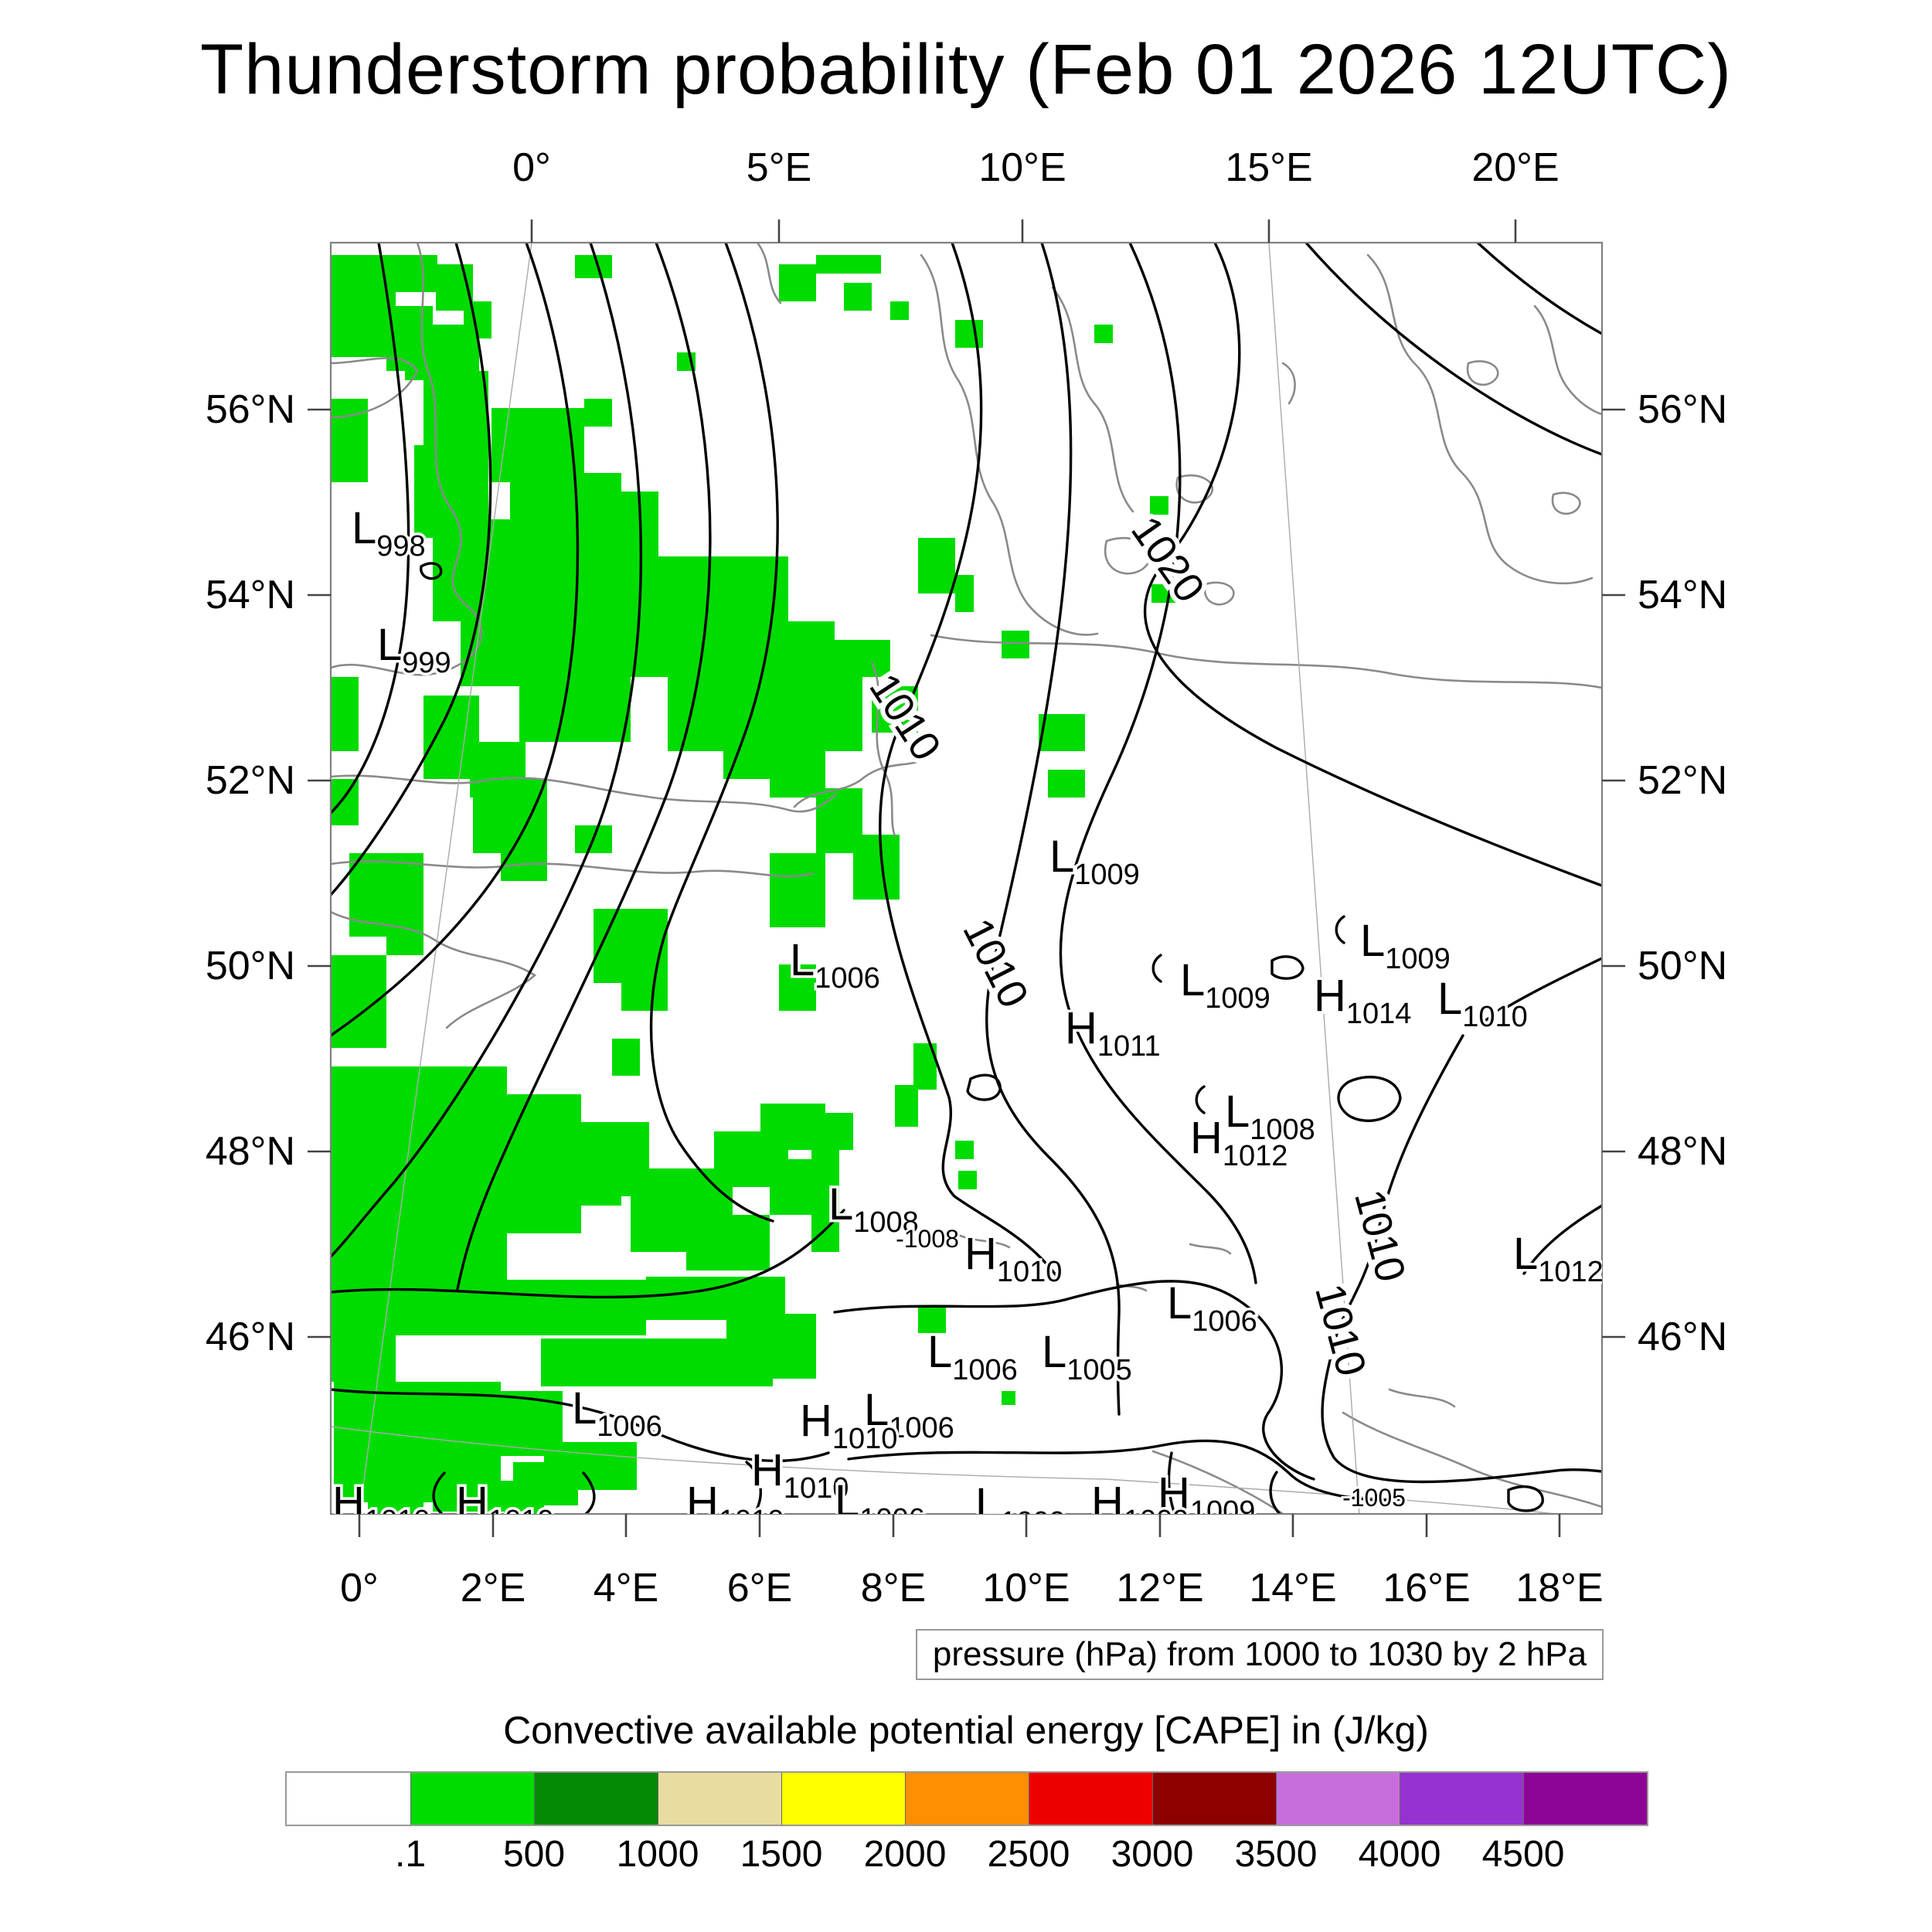  I want to click on lon-label-top: 0°, so click(532, 168).